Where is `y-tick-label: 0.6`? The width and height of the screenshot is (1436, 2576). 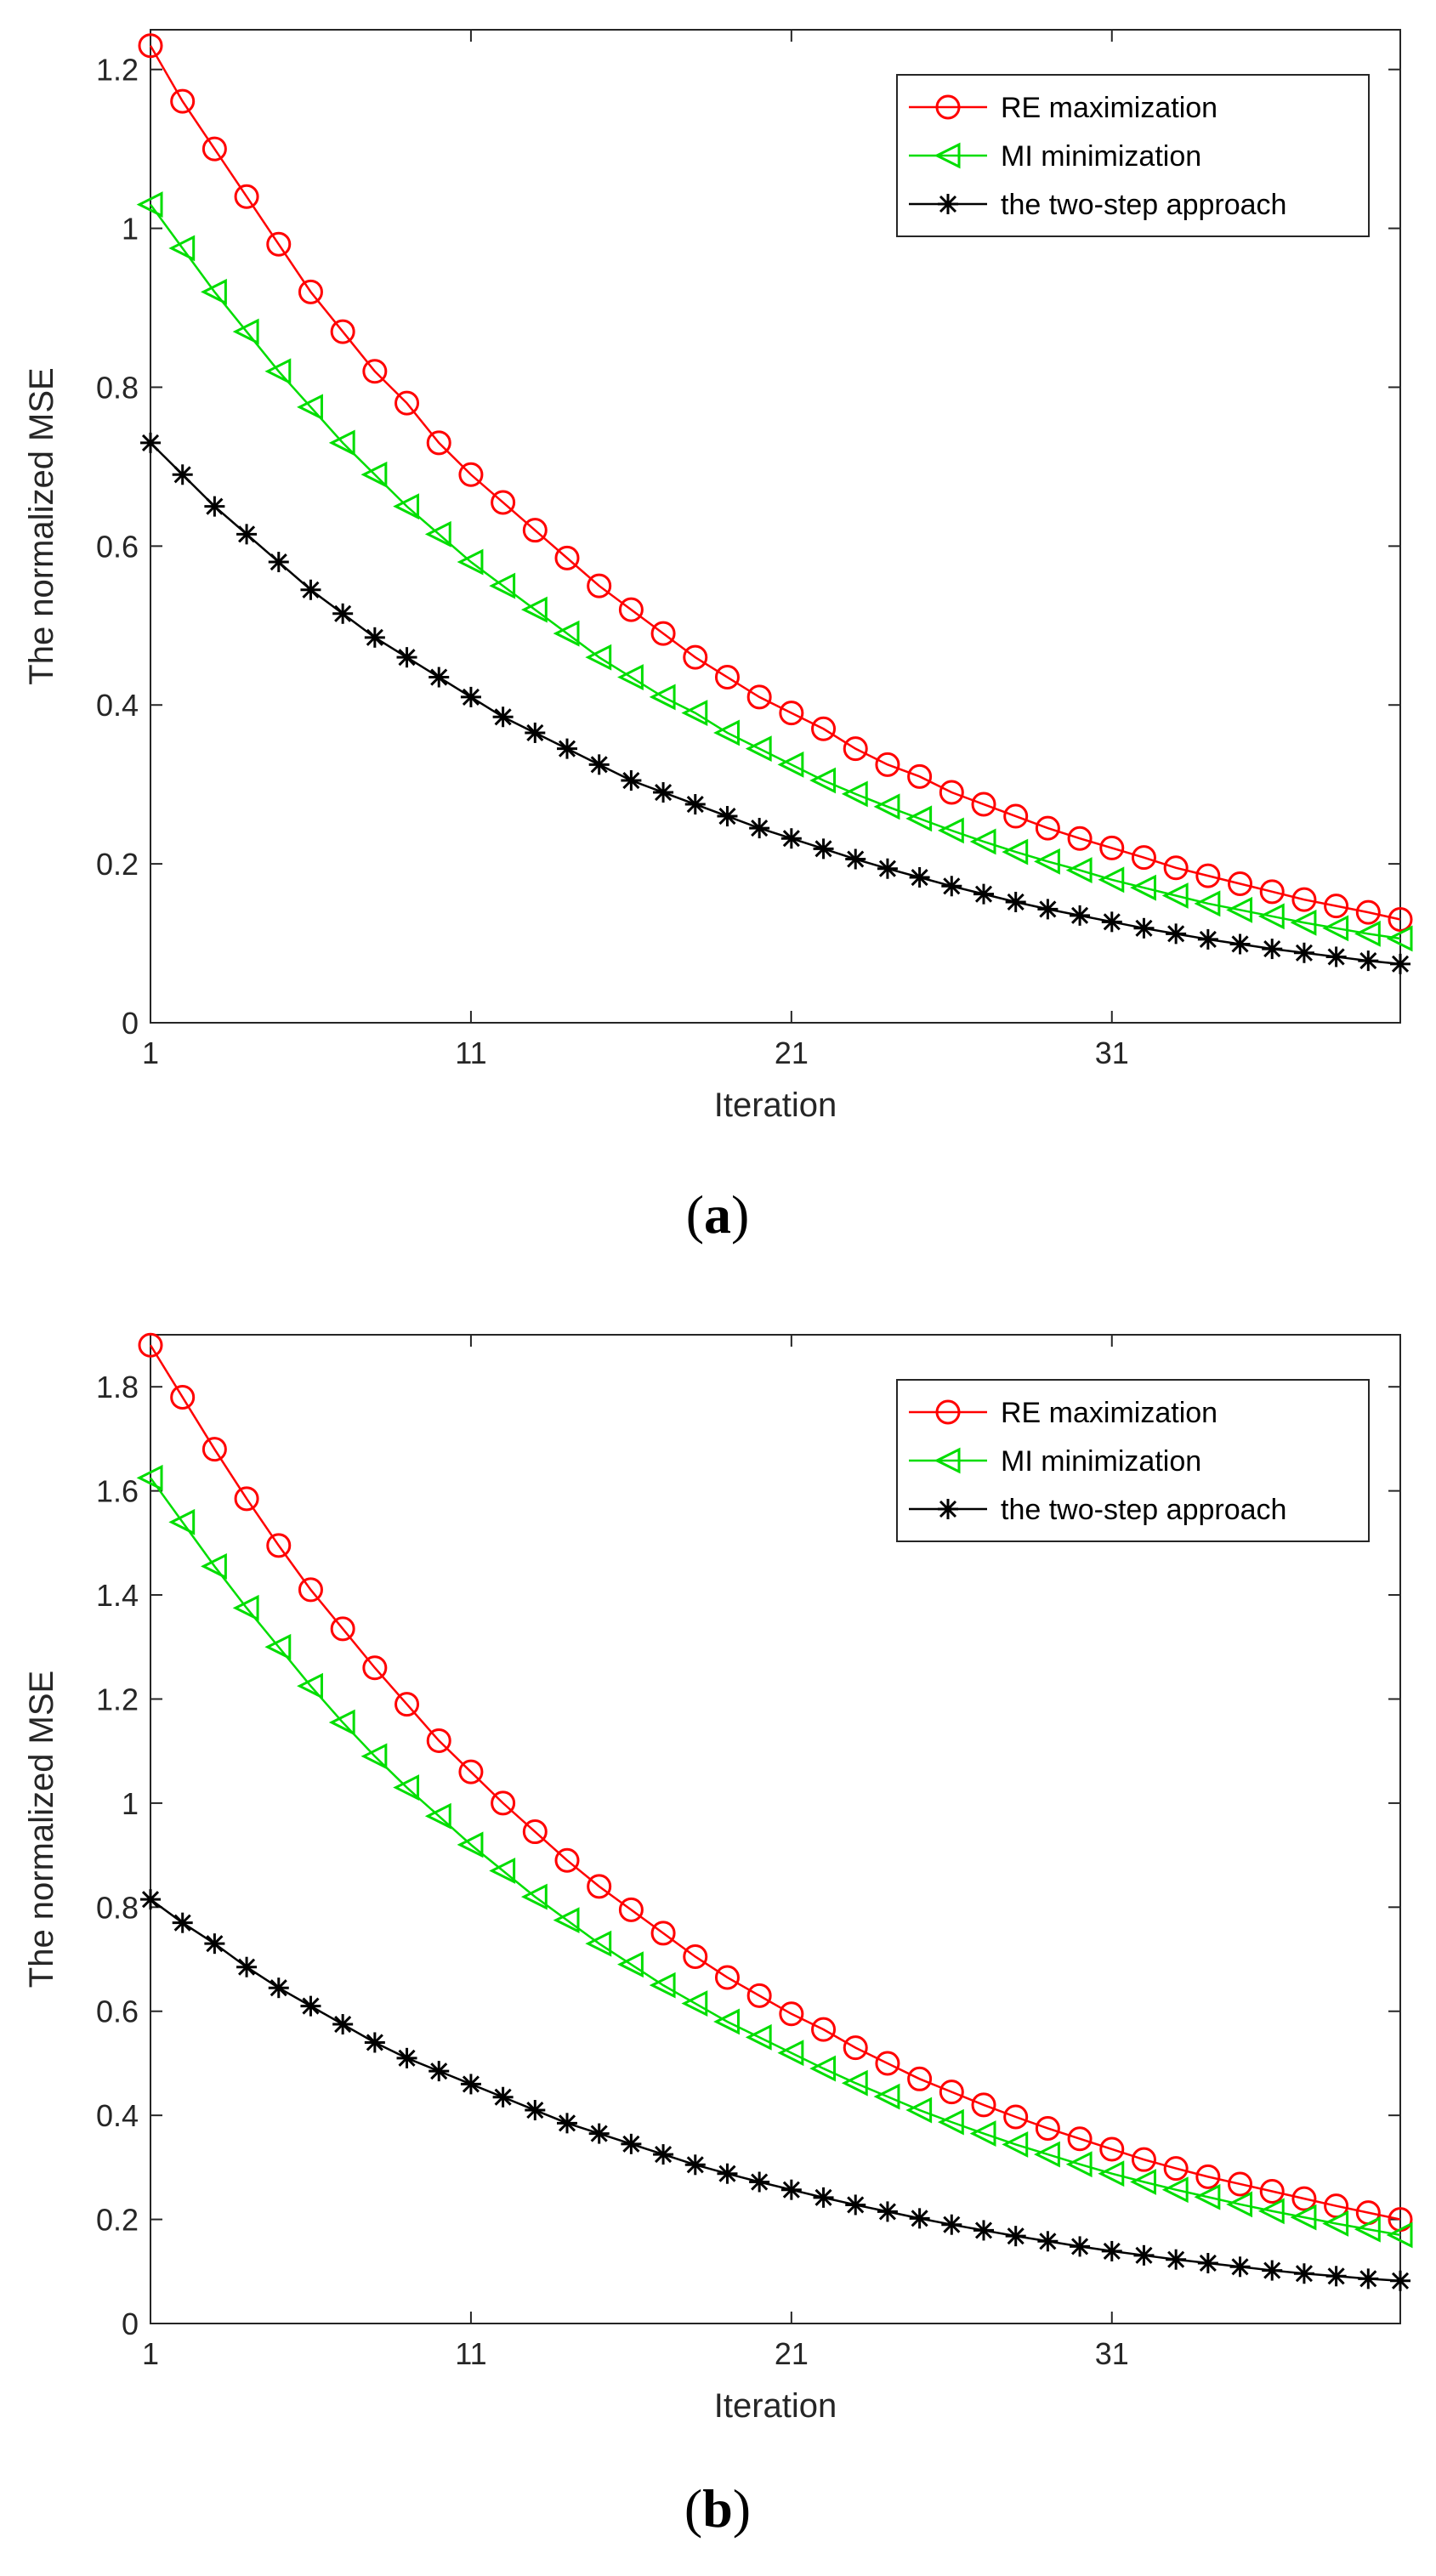
y-tick-label: 0.6 is located at coordinates (117, 2012).